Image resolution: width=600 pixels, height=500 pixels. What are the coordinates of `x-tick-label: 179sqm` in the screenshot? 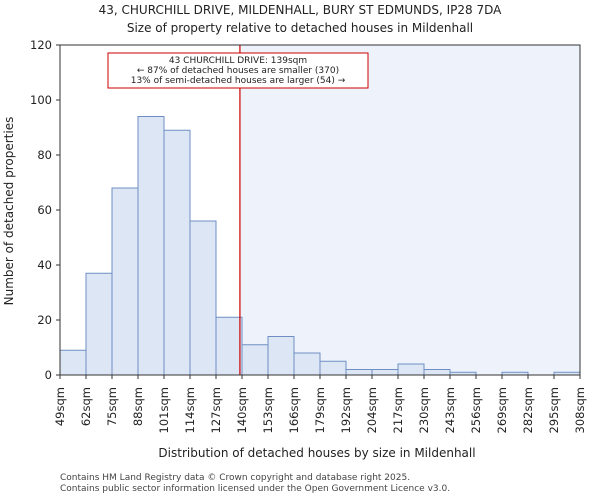 It's located at (320, 410).